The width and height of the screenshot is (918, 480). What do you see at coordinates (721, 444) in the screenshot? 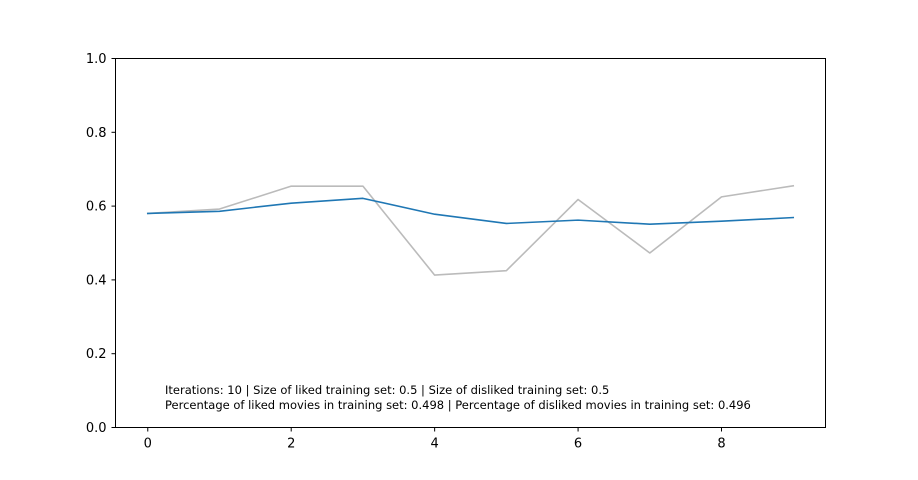
I see `x-tick-label: 8` at bounding box center [721, 444].